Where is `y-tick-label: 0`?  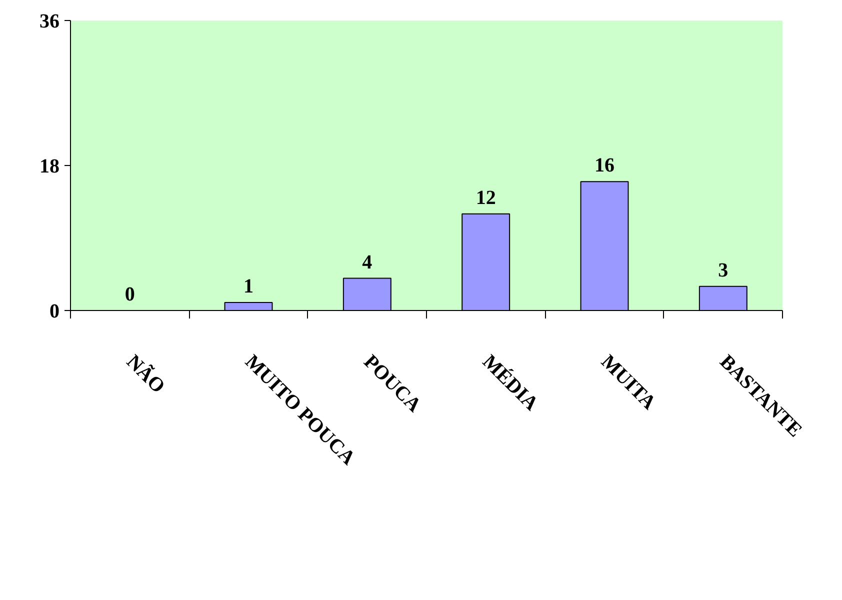
y-tick-label: 0 is located at coordinates (55, 311).